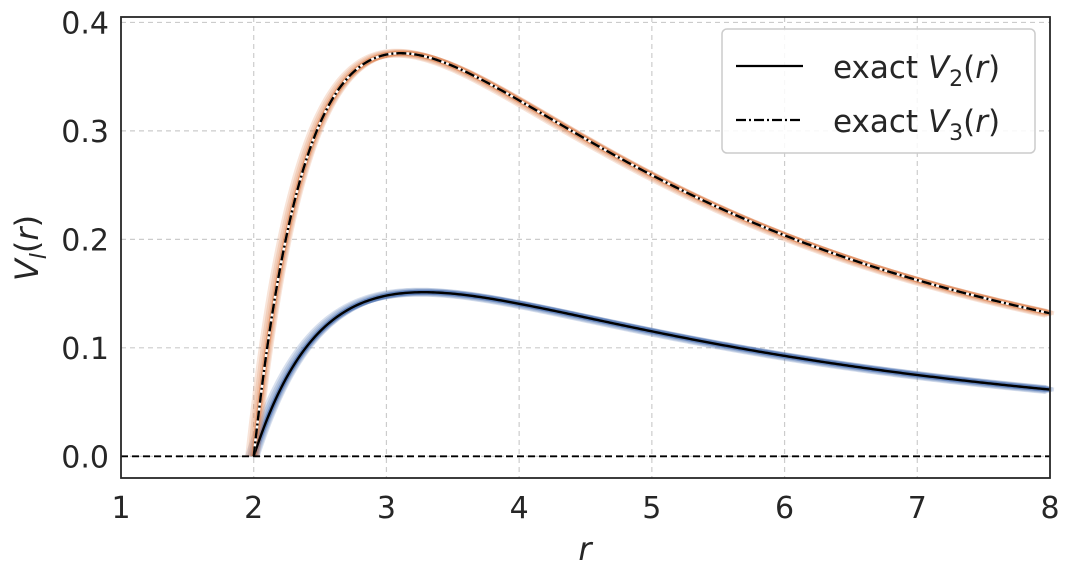  I want to click on y-tick-label: 0.2, so click(85, 240).